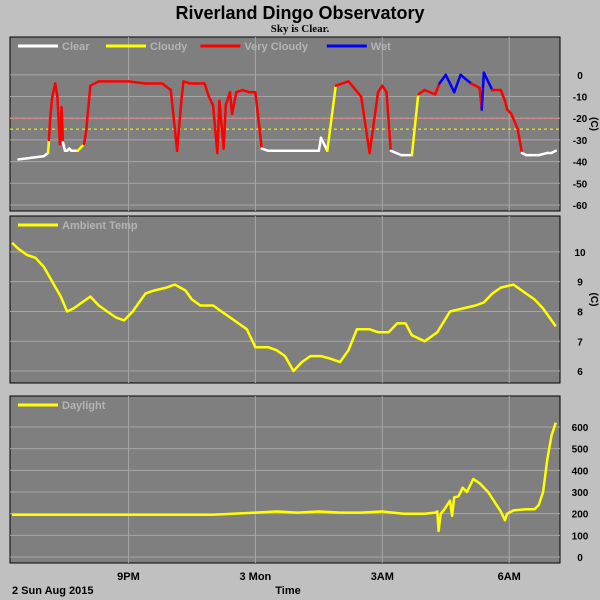  I want to click on x-tick-label: 9PM, so click(128, 577).